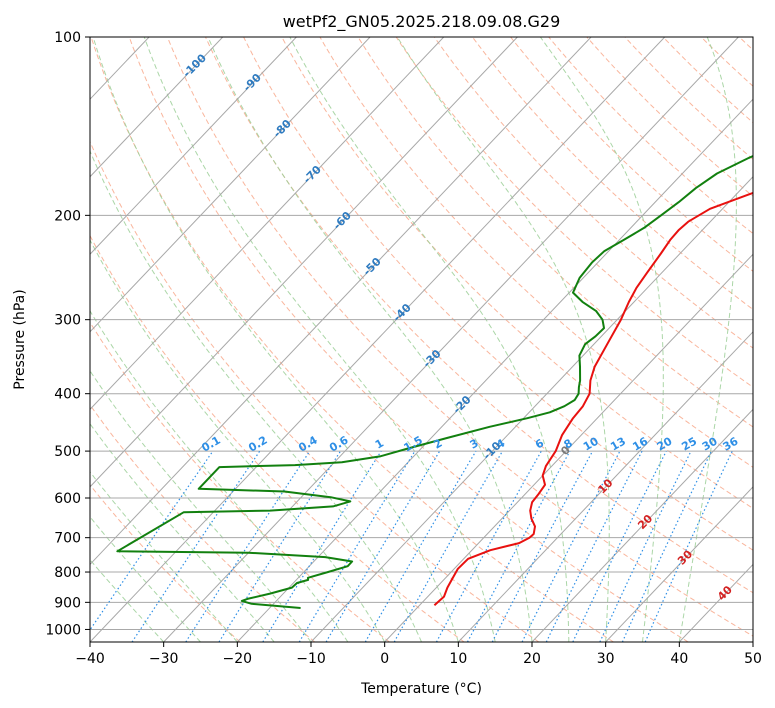 The height and width of the screenshot is (708, 775). I want to click on y-tick-label: 400, so click(67, 395).